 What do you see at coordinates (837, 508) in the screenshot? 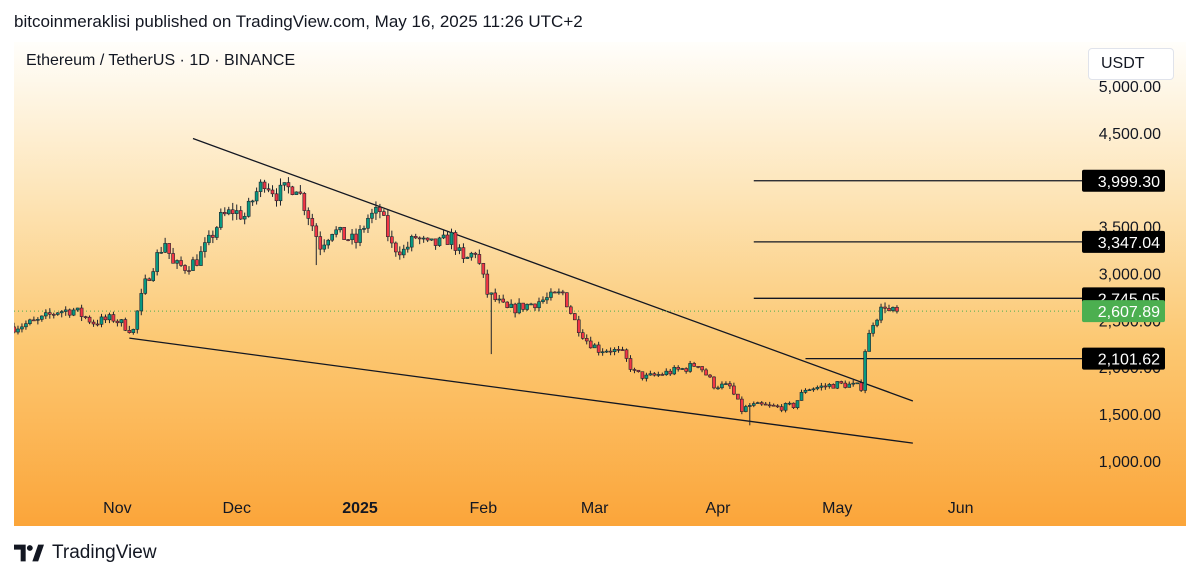
I see `time-axis-tick: May` at bounding box center [837, 508].